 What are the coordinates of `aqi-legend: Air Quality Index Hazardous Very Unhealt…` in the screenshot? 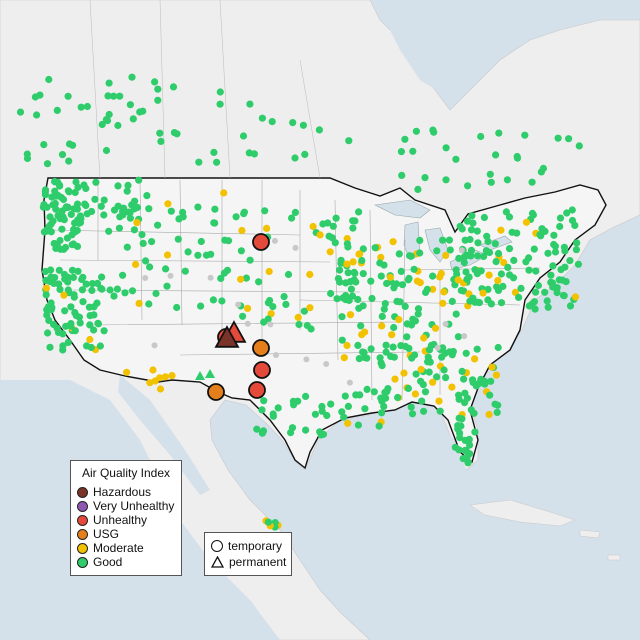 It's located at (126, 518).